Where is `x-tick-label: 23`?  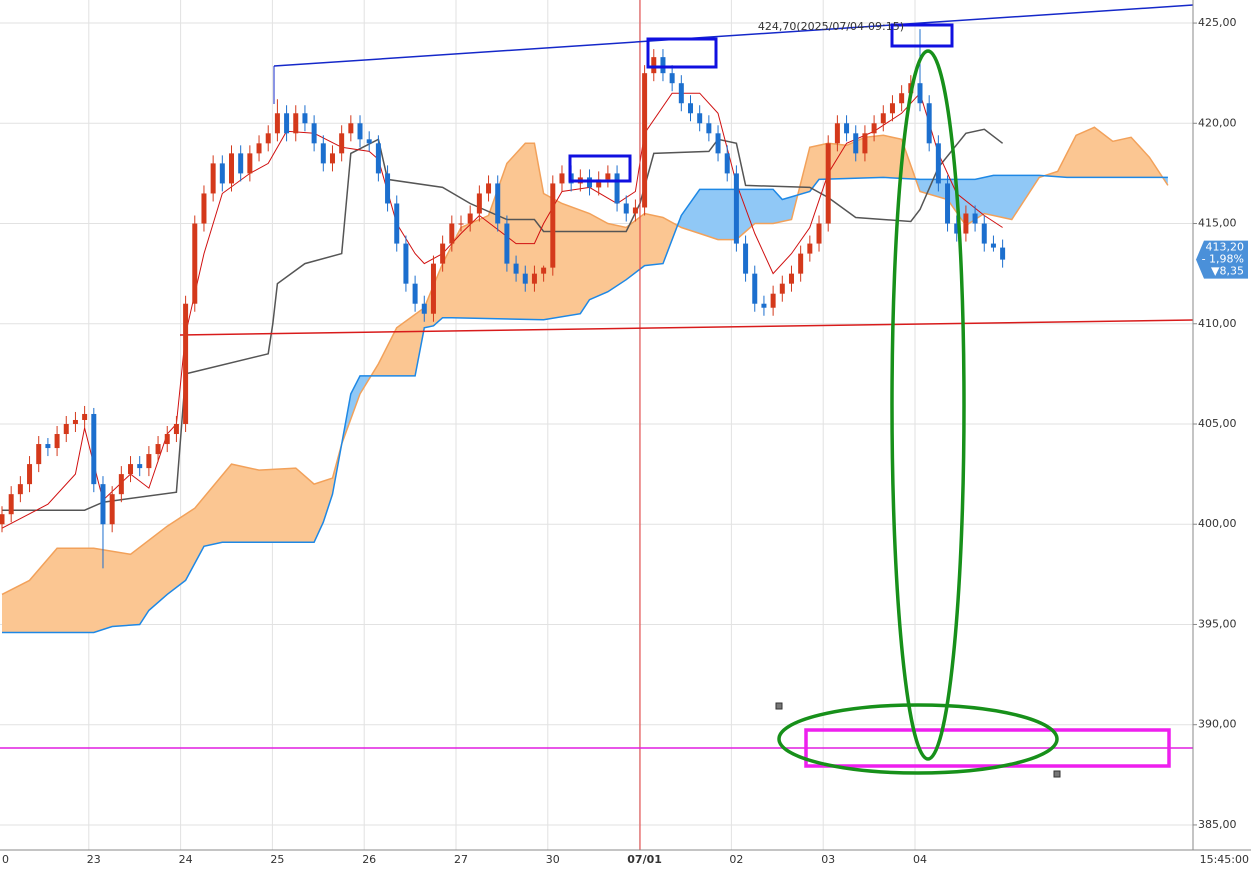
x-tick-label: 23 is located at coordinates (94, 859).